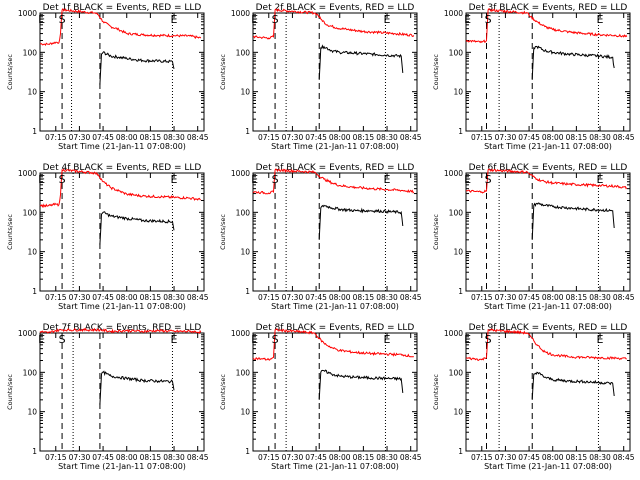 The image size is (640, 480). I want to click on panel-title: Det 1f BLACK = Events, RED = LLD, so click(122, 8).